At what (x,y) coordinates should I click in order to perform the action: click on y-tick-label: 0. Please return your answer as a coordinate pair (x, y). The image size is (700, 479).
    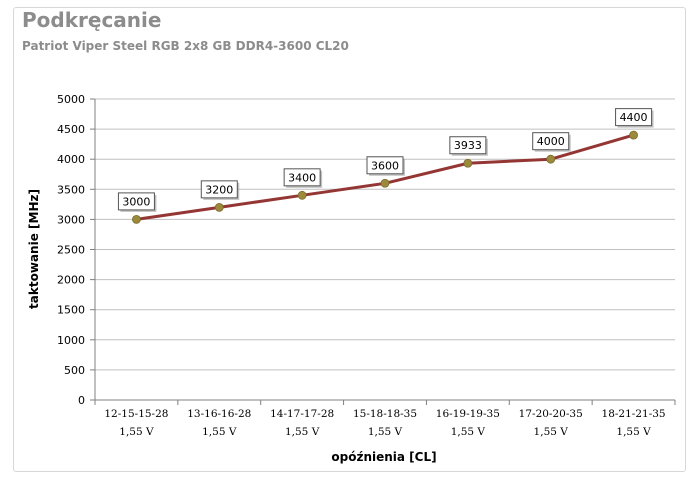
    Looking at the image, I should click on (81, 400).